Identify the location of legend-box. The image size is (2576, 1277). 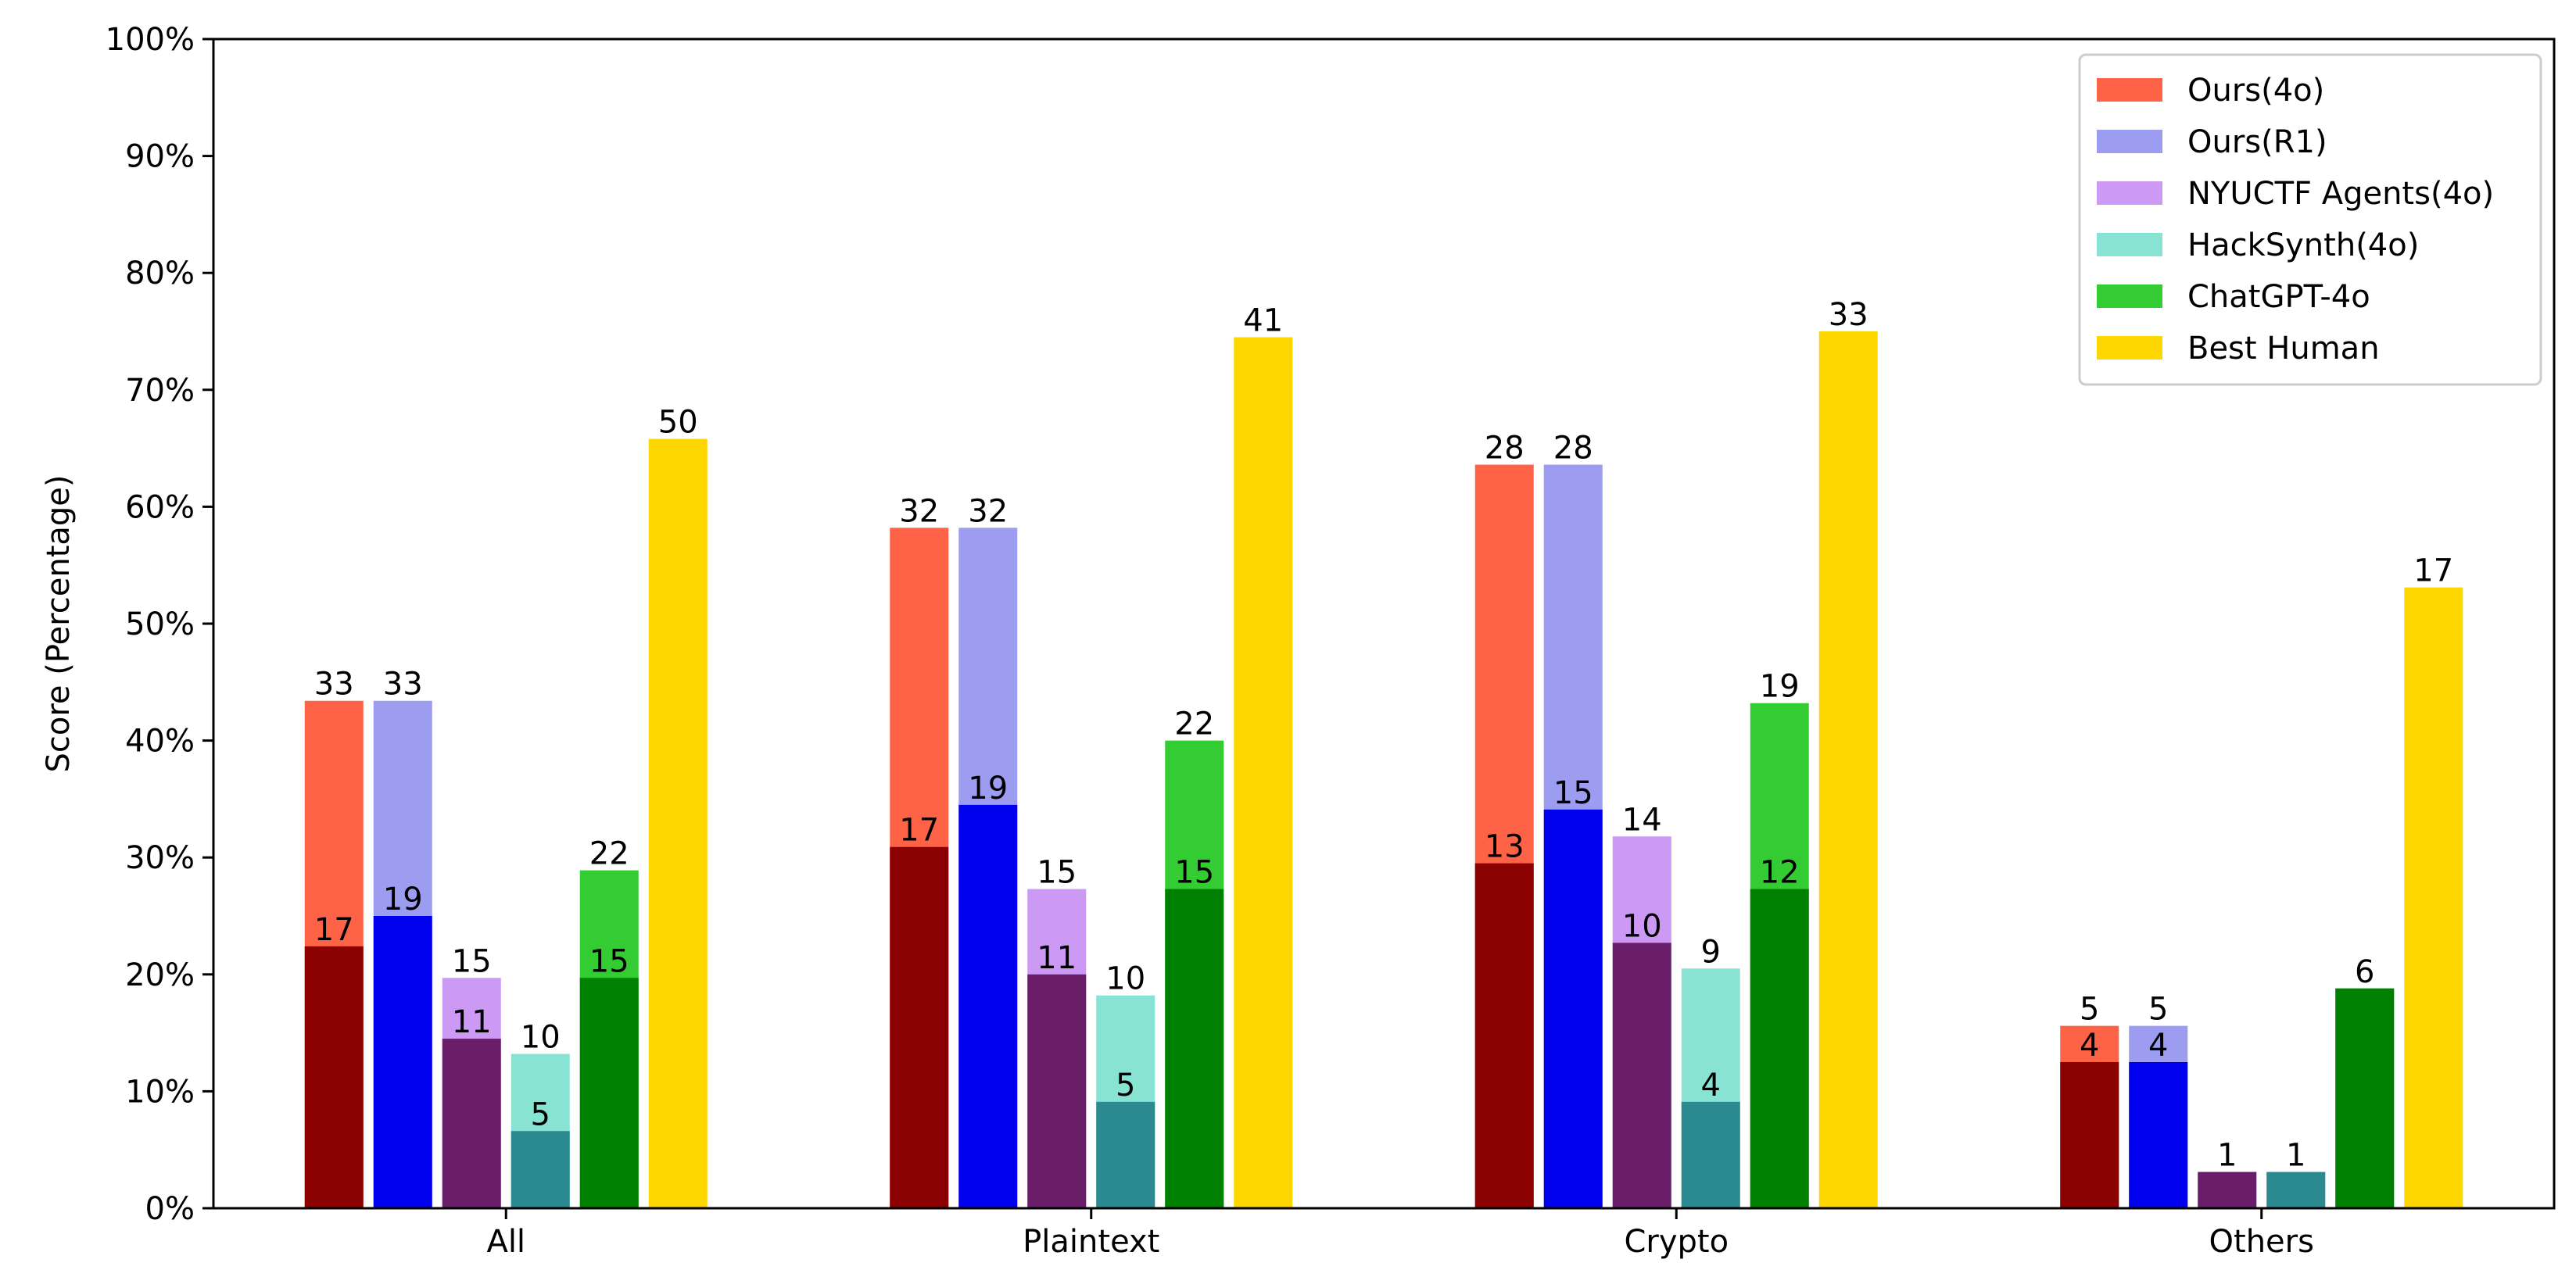
(2310, 219).